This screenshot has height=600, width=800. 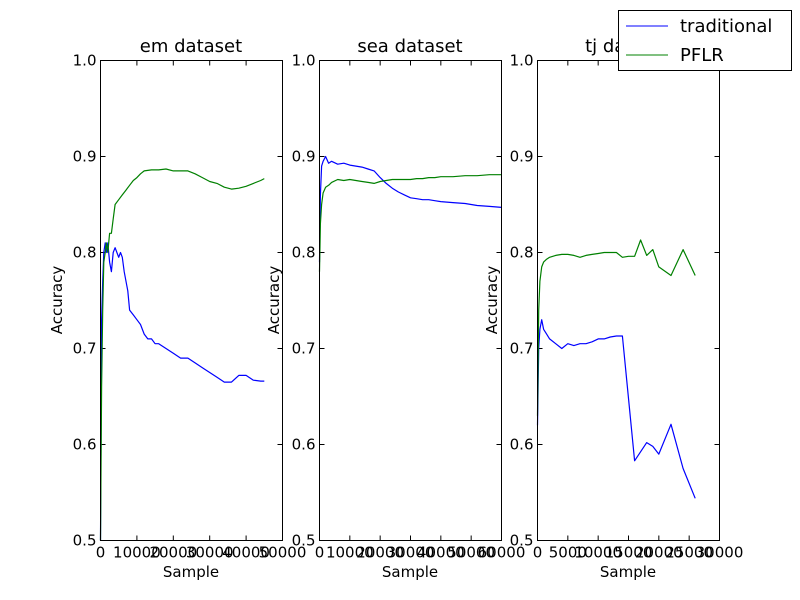 I want to click on legend-label-traditional: traditional, so click(x=726, y=26).